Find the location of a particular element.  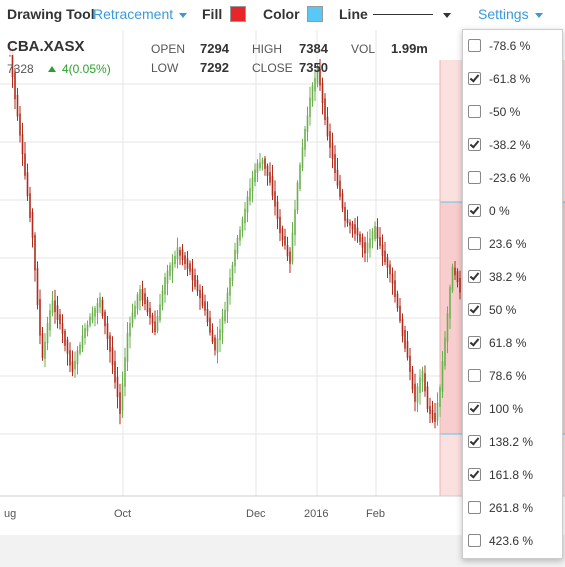

retracement-level-item: 100 % is located at coordinates (512, 411).